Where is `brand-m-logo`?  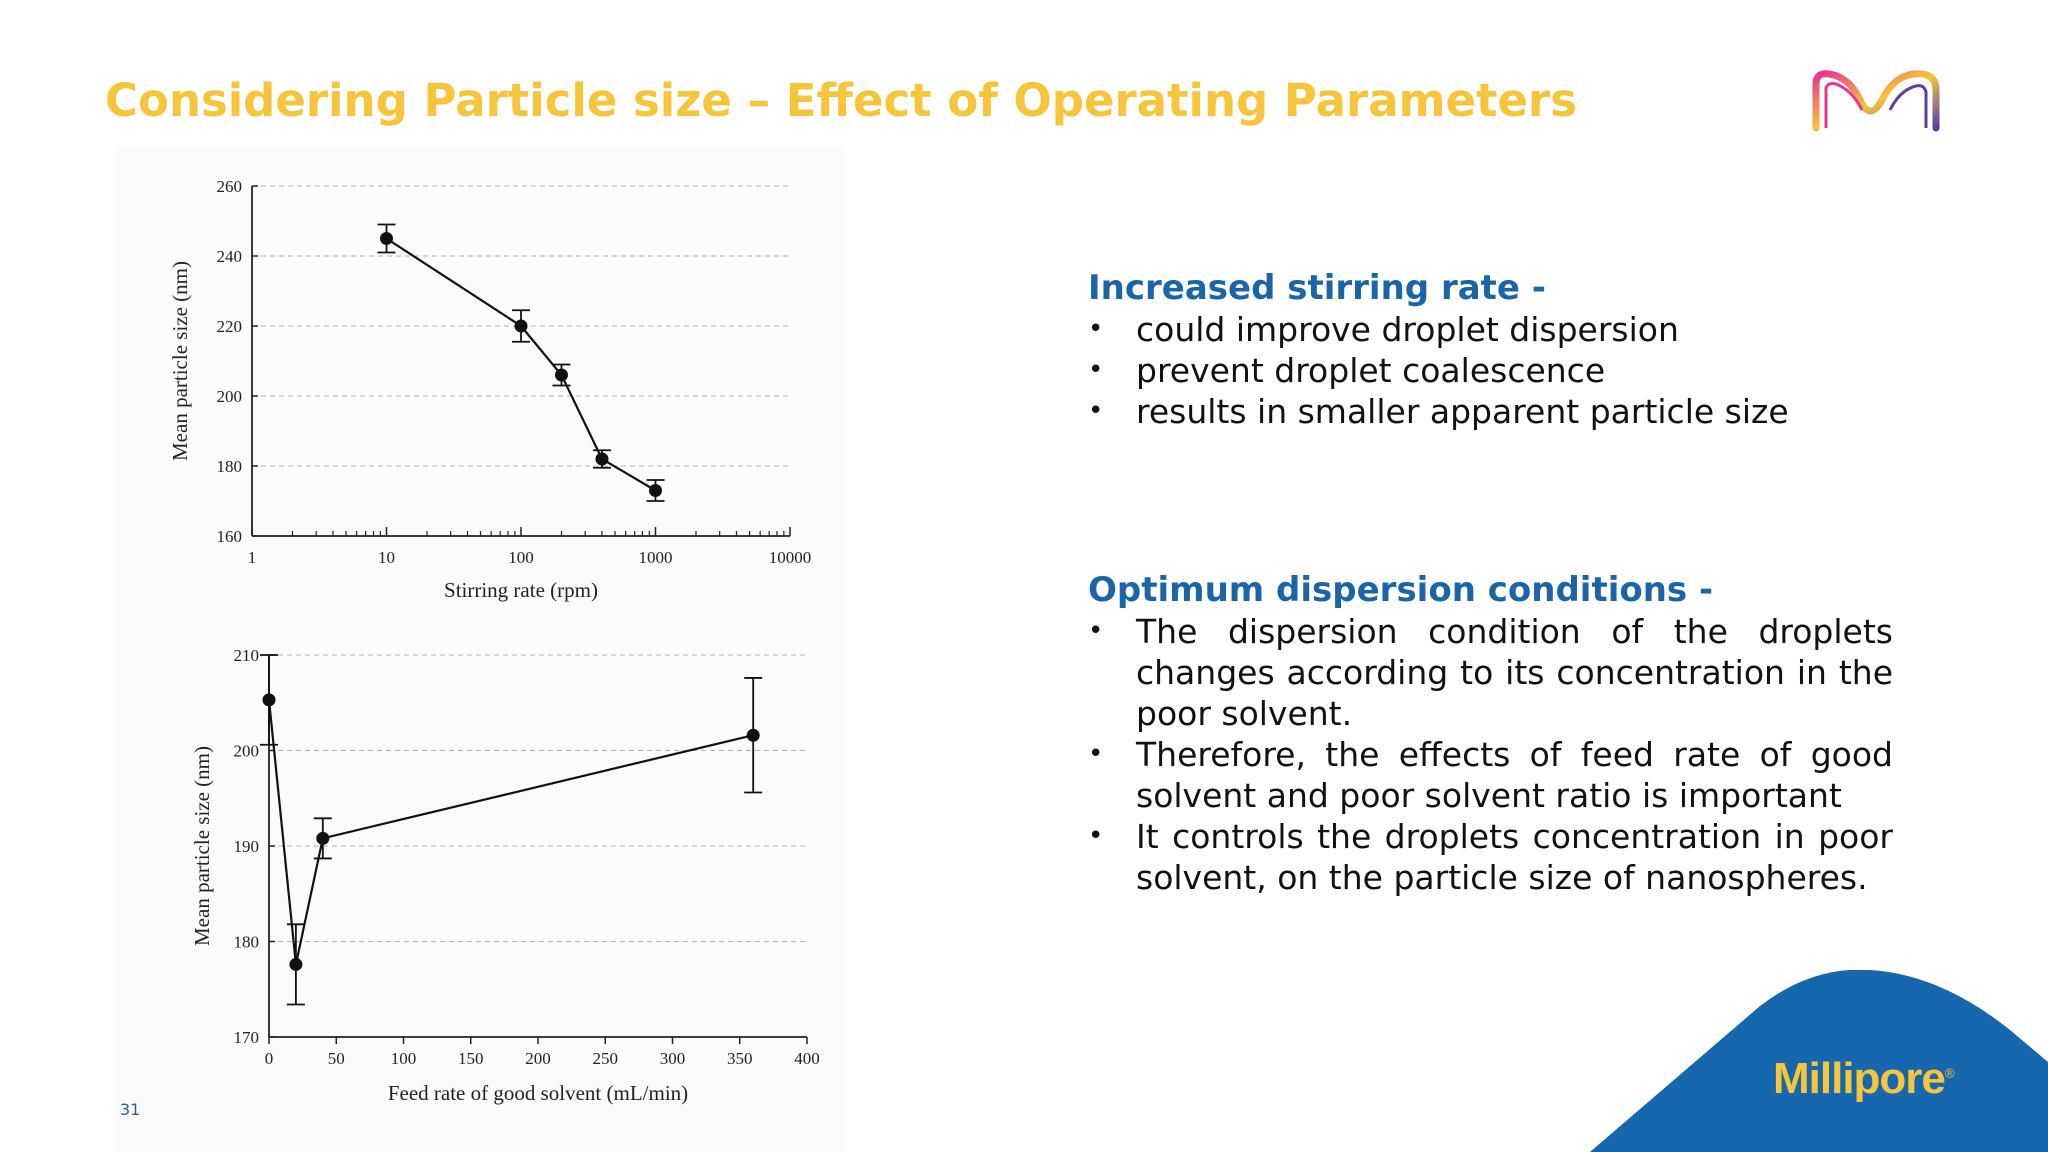 brand-m-logo is located at coordinates (1876, 101).